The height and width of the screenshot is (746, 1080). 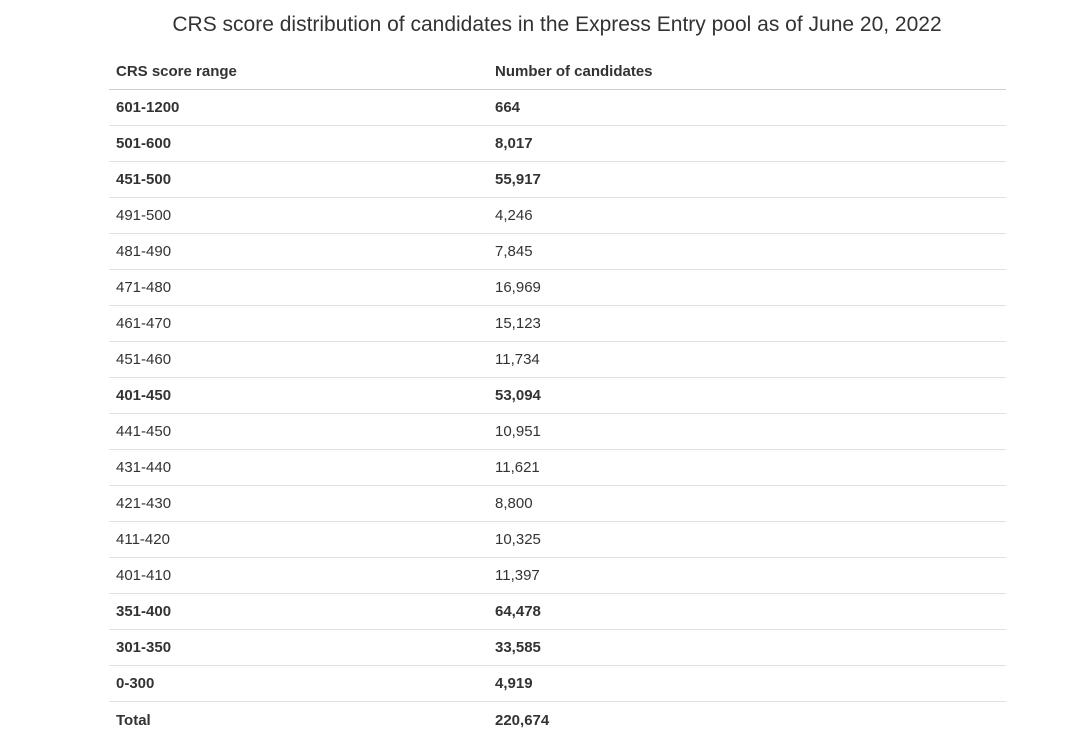 I want to click on score-range-cell: 301-350, so click(x=144, y=647).